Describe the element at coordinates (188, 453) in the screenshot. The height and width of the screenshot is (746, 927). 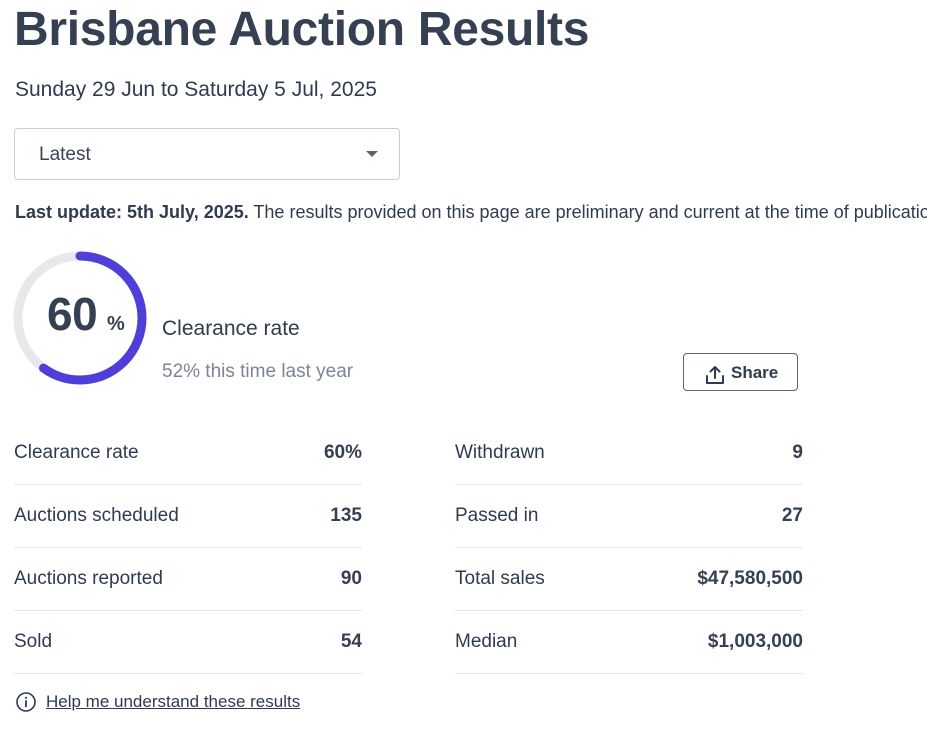
I see `stat-row-clearance-rate: Clearance rate 60%` at that location.